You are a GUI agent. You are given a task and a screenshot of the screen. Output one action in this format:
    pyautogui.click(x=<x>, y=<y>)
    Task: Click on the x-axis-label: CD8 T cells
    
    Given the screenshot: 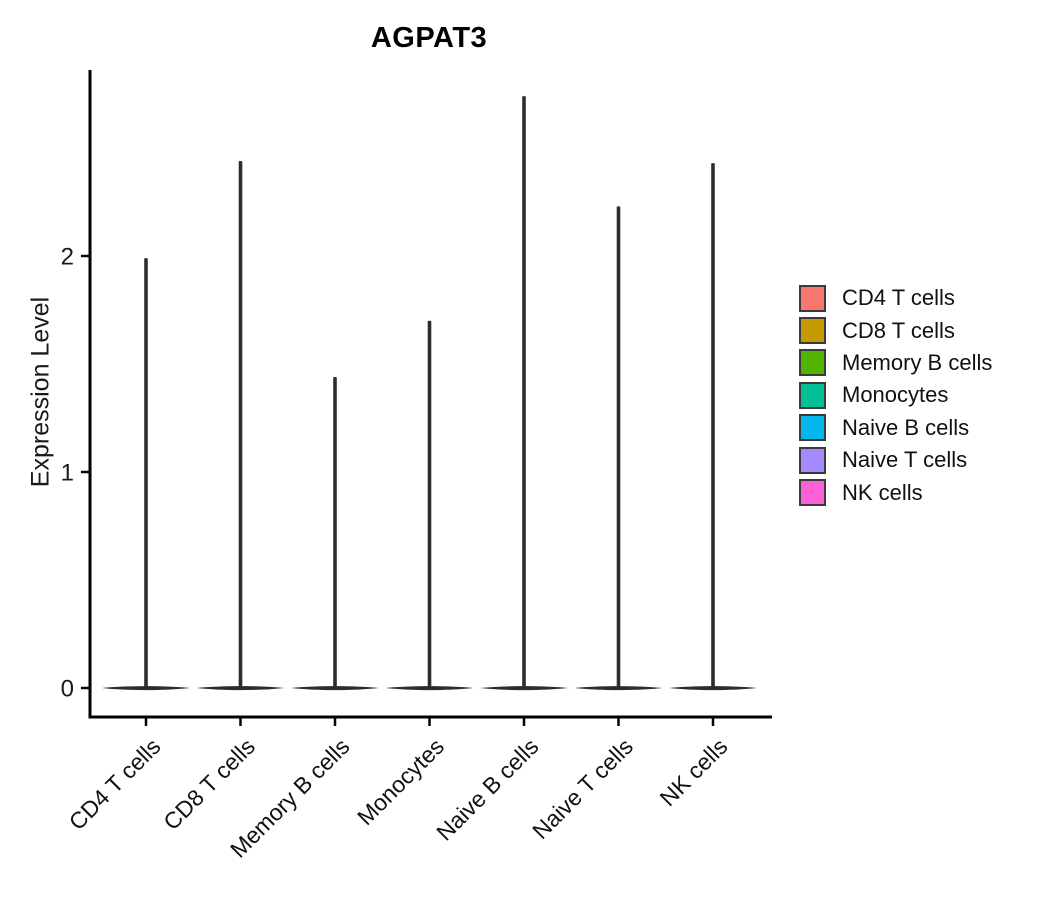 What is the action you would take?
    pyautogui.click(x=209, y=784)
    